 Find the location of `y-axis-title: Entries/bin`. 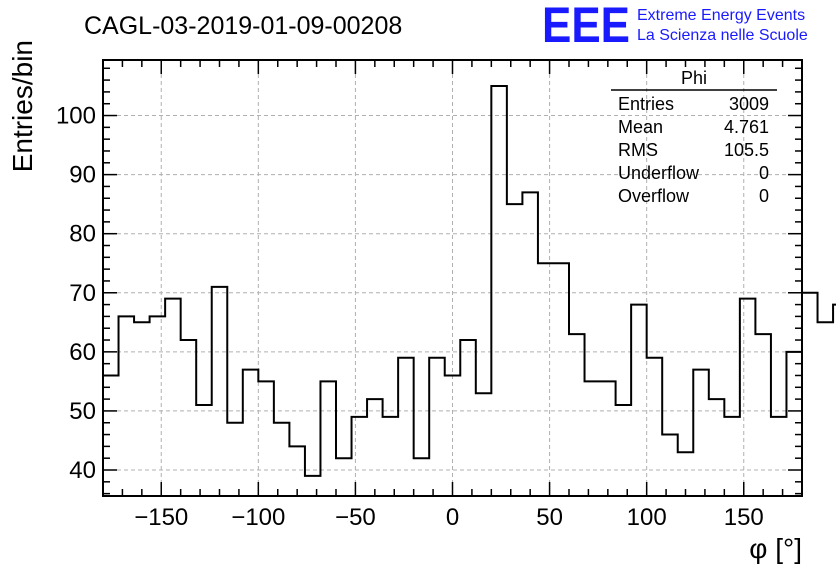

y-axis-title: Entries/bin is located at coordinates (22, 106).